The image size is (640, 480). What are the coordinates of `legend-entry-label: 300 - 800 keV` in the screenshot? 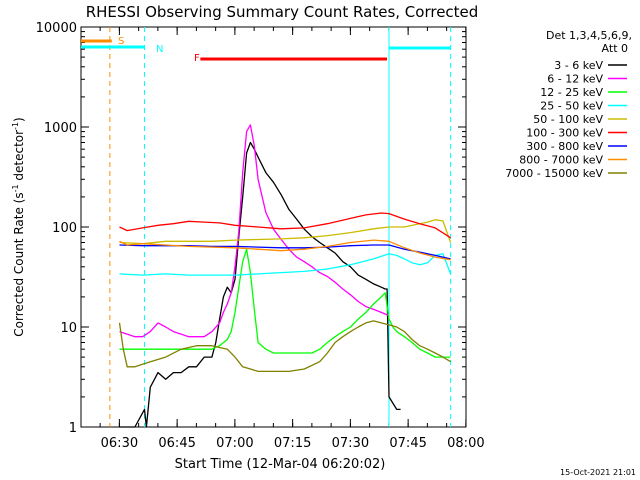 It's located at (564, 146).